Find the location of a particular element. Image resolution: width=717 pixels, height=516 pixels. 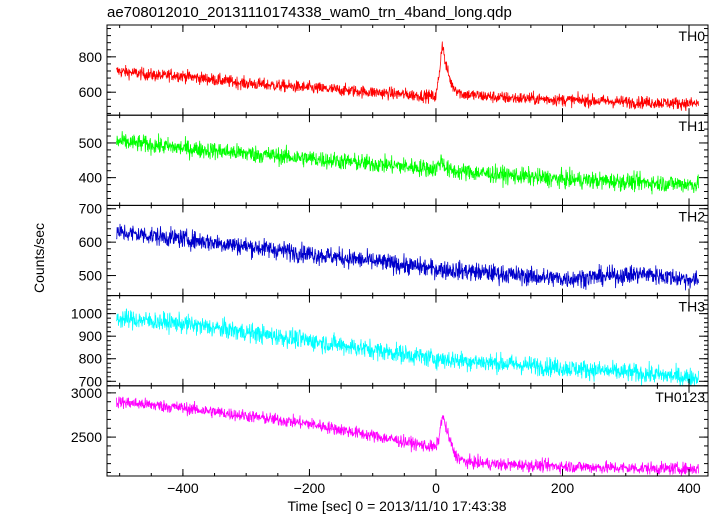

x-tick-label: 0 is located at coordinates (436, 488).